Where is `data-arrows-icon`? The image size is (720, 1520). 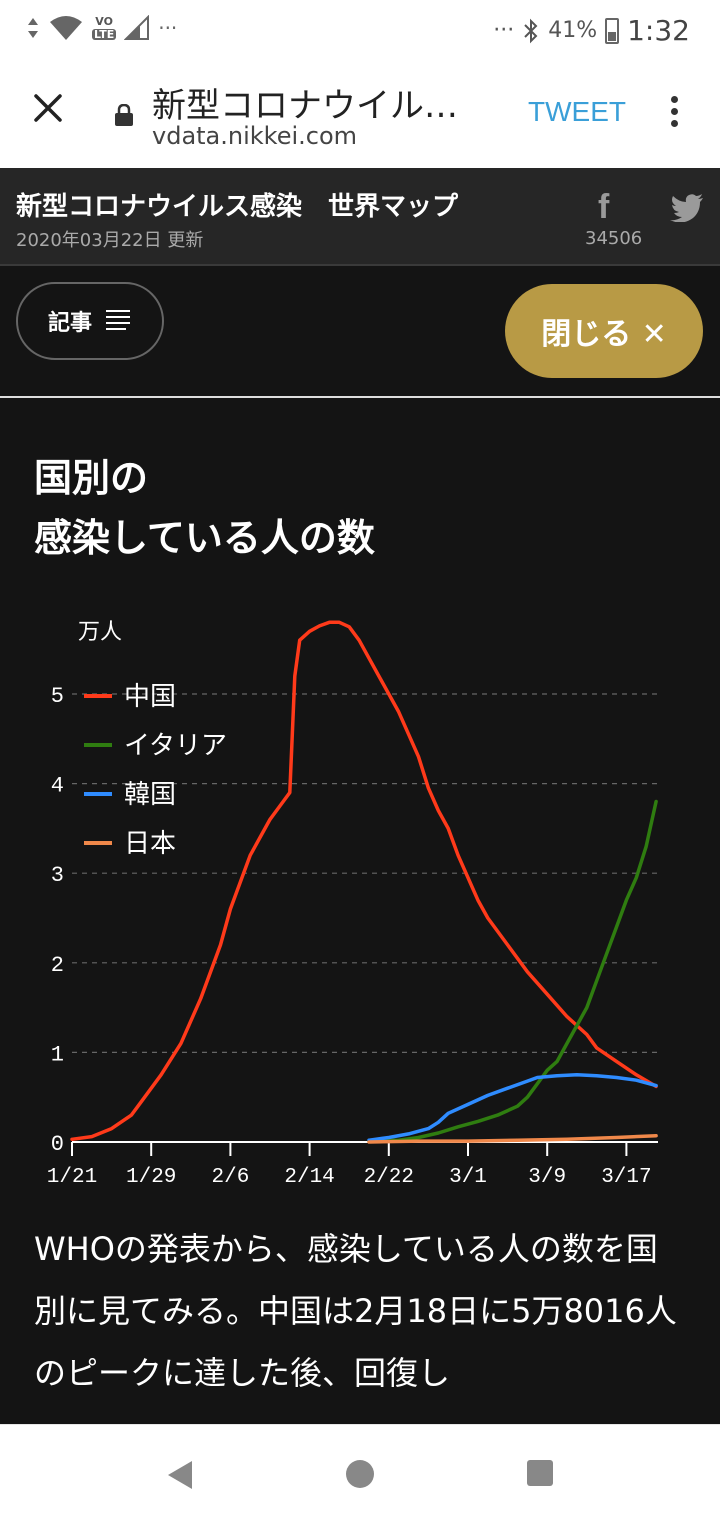
data-arrows-icon is located at coordinates (33, 28).